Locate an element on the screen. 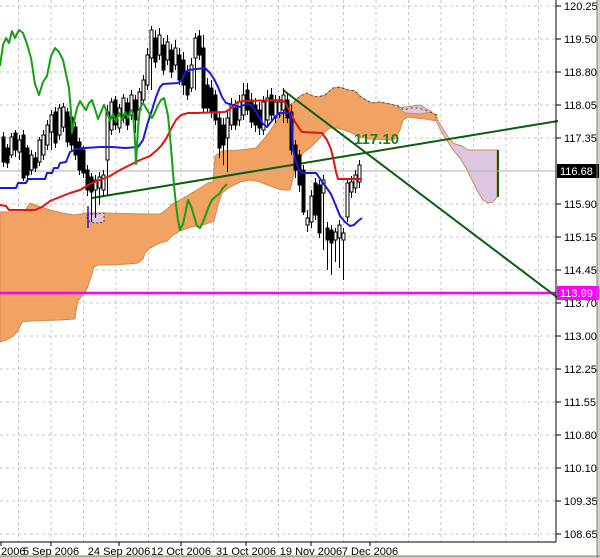 The image size is (600, 558). x-axis-label: 19 Nov 2006 is located at coordinates (311, 552).